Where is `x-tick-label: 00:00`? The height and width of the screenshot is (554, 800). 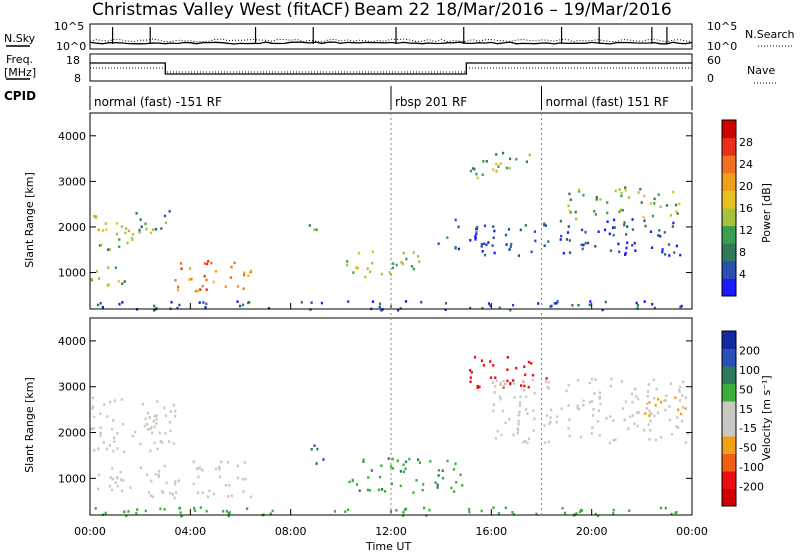 x-tick-label: 00:00 is located at coordinates (692, 531).